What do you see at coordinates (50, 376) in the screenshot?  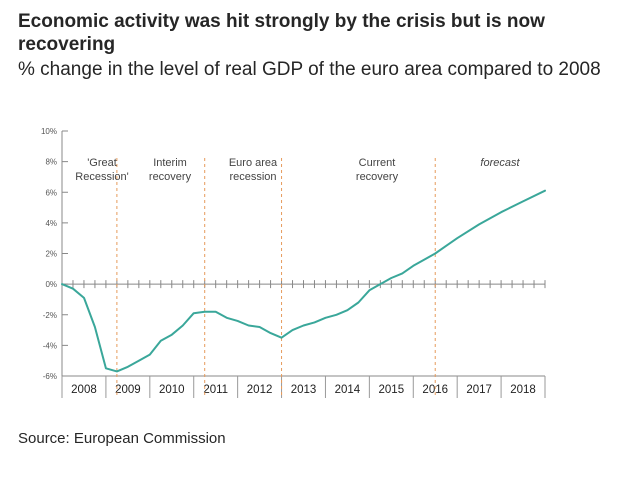 I see `y-tick-label: -6%` at bounding box center [50, 376].